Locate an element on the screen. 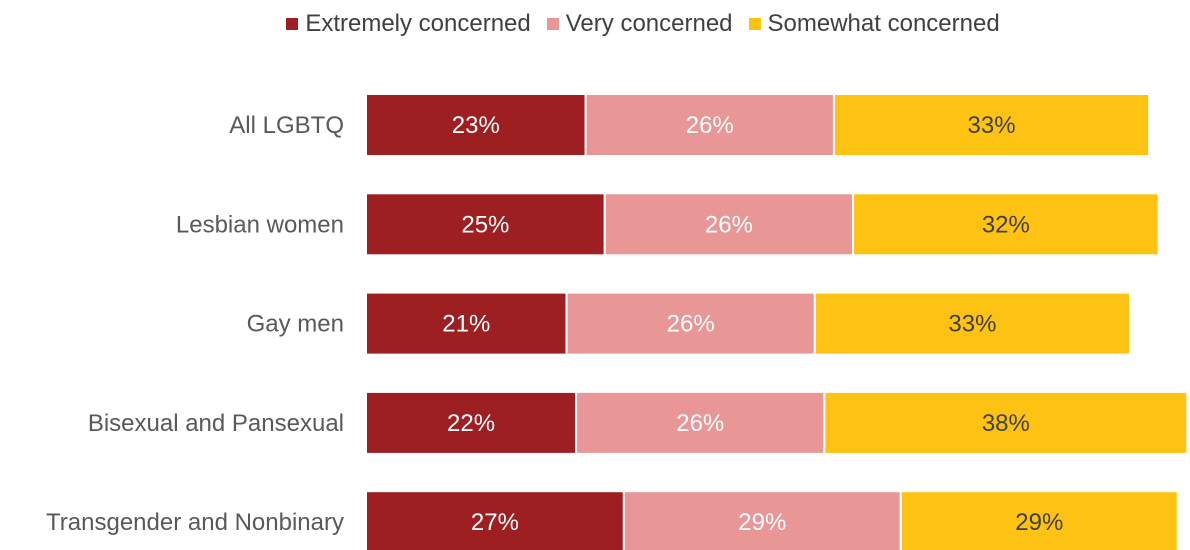 This screenshot has width=1190, height=550. data-label-lesbian-women-extremely-concerned: 25% is located at coordinates (485, 224).